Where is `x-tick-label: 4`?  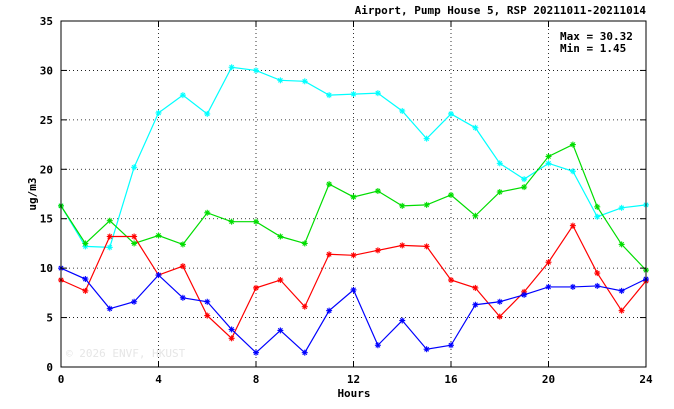
x-tick-label: 4 is located at coordinates (158, 379).